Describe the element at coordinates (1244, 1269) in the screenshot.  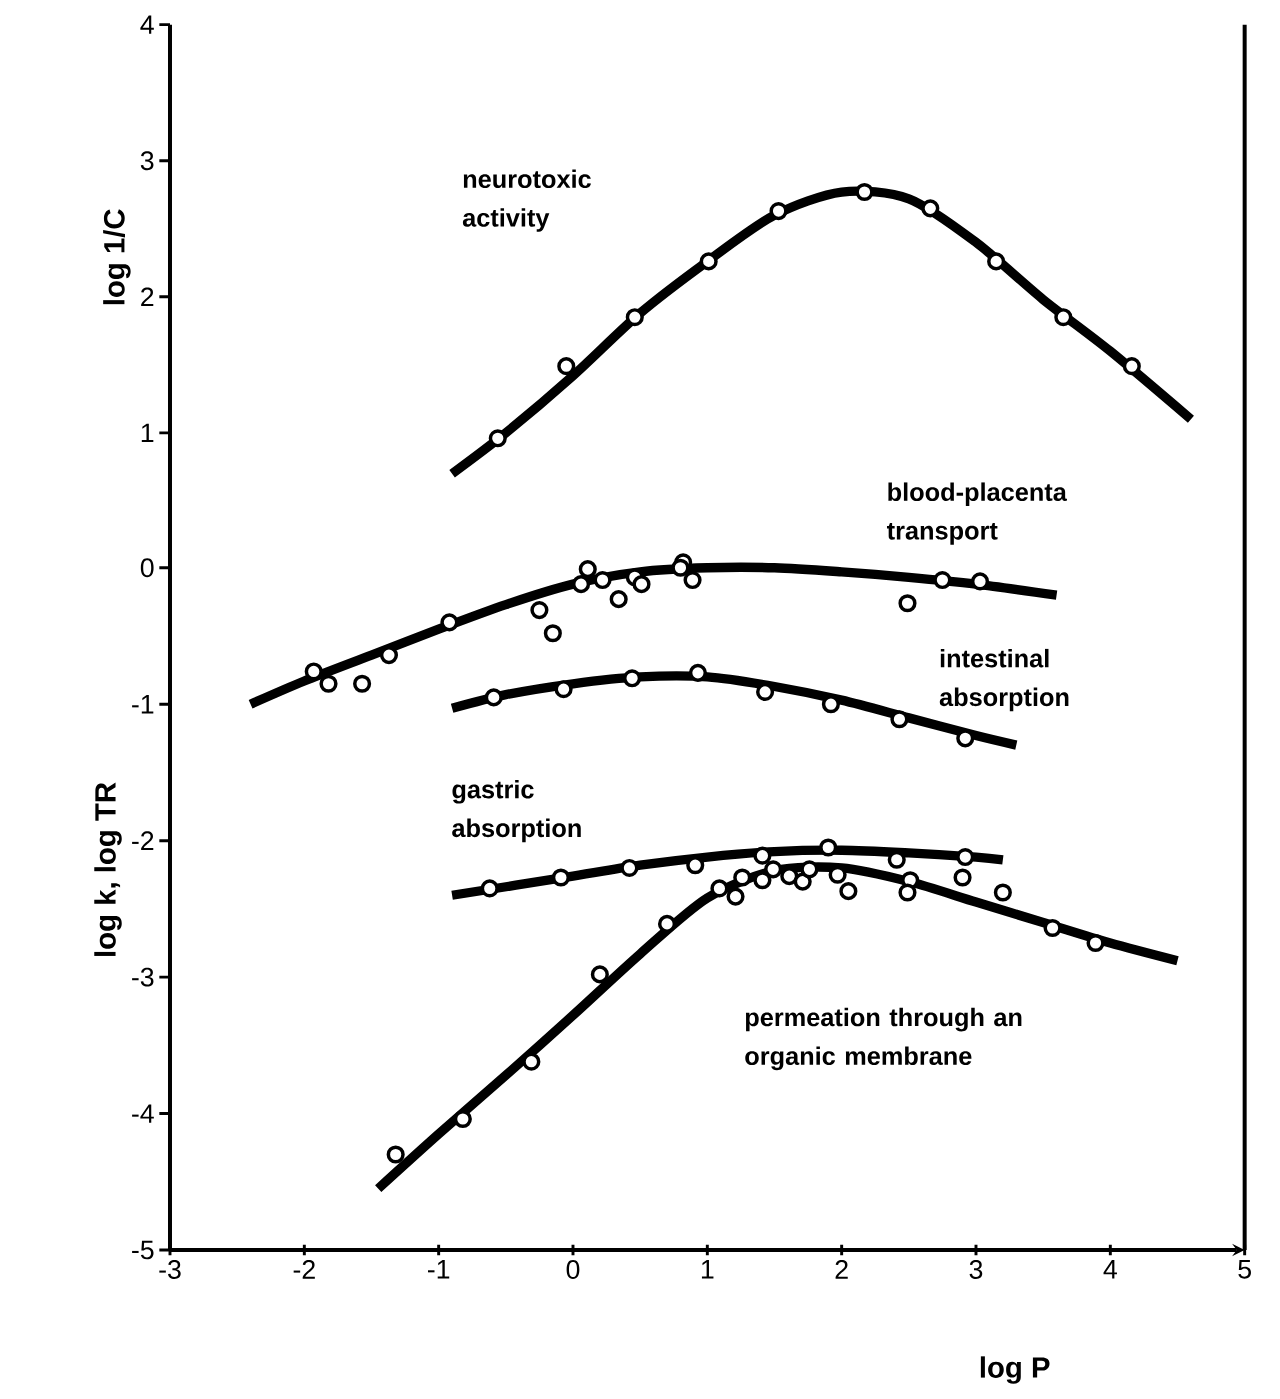
I see `x-tick-label: 5` at that location.